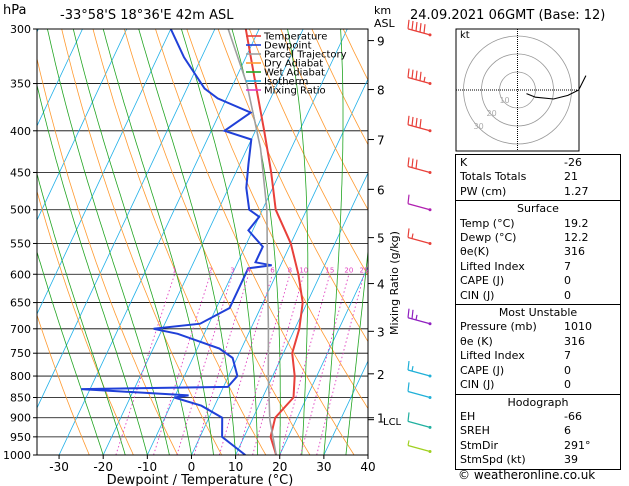 The height and width of the screenshot is (486, 629). What do you see at coordinates (210, 270) in the screenshot?
I see `mixing-ratio-label: 2` at bounding box center [210, 270].